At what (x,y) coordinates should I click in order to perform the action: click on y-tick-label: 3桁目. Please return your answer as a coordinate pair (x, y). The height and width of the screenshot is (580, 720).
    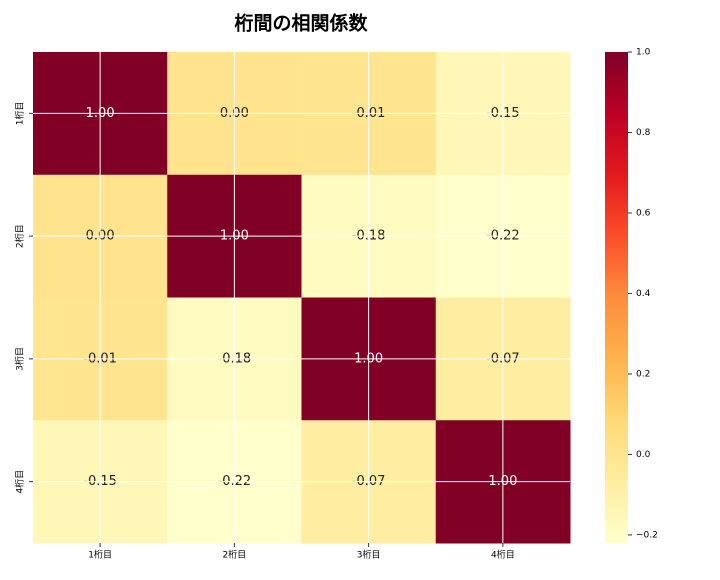
    Looking at the image, I should click on (20, 359).